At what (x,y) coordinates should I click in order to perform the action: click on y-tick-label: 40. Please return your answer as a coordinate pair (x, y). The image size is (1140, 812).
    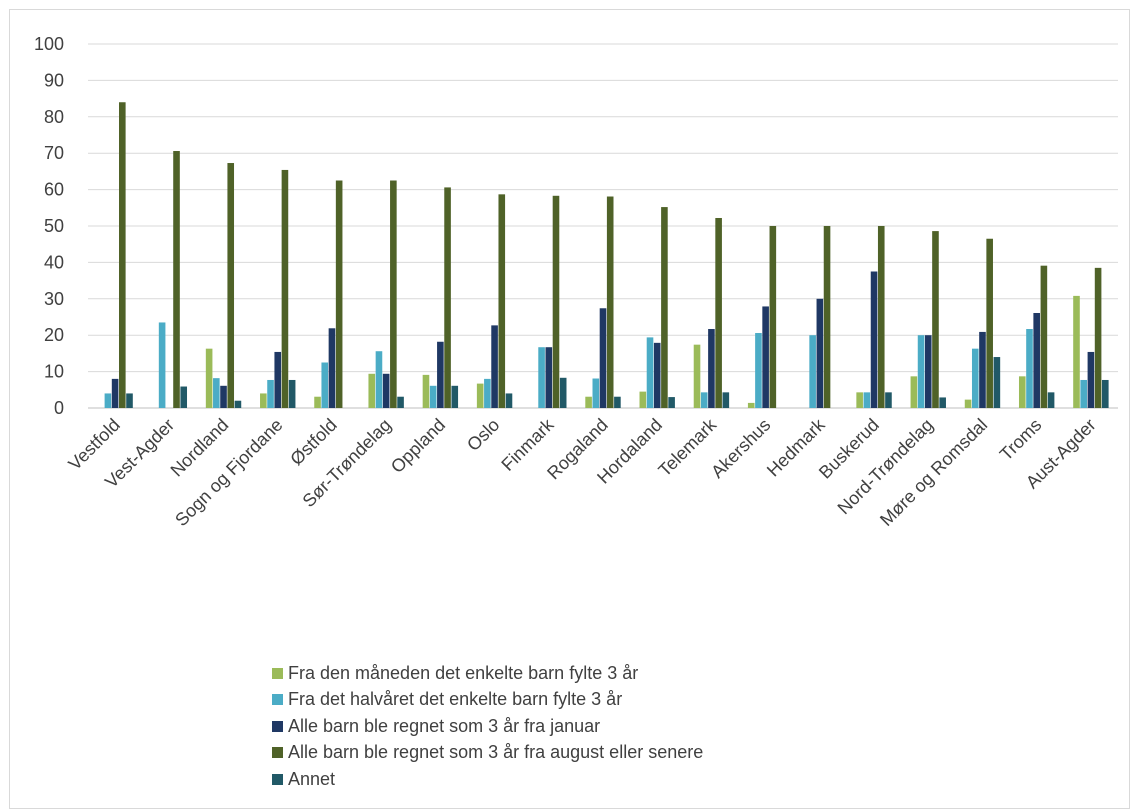
    Looking at the image, I should click on (54, 262).